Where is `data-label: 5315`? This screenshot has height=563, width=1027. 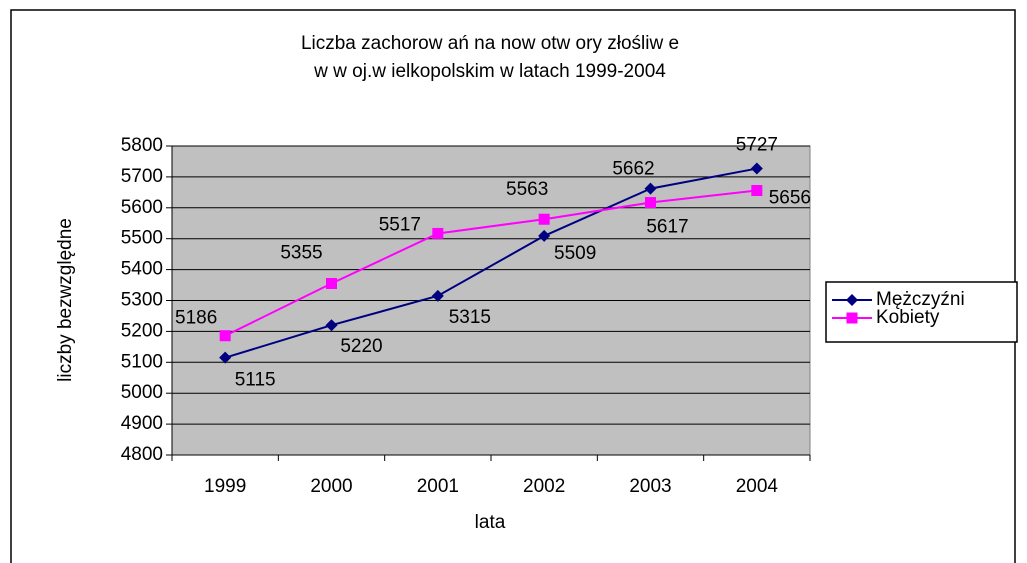
data-label: 5315 is located at coordinates (470, 317).